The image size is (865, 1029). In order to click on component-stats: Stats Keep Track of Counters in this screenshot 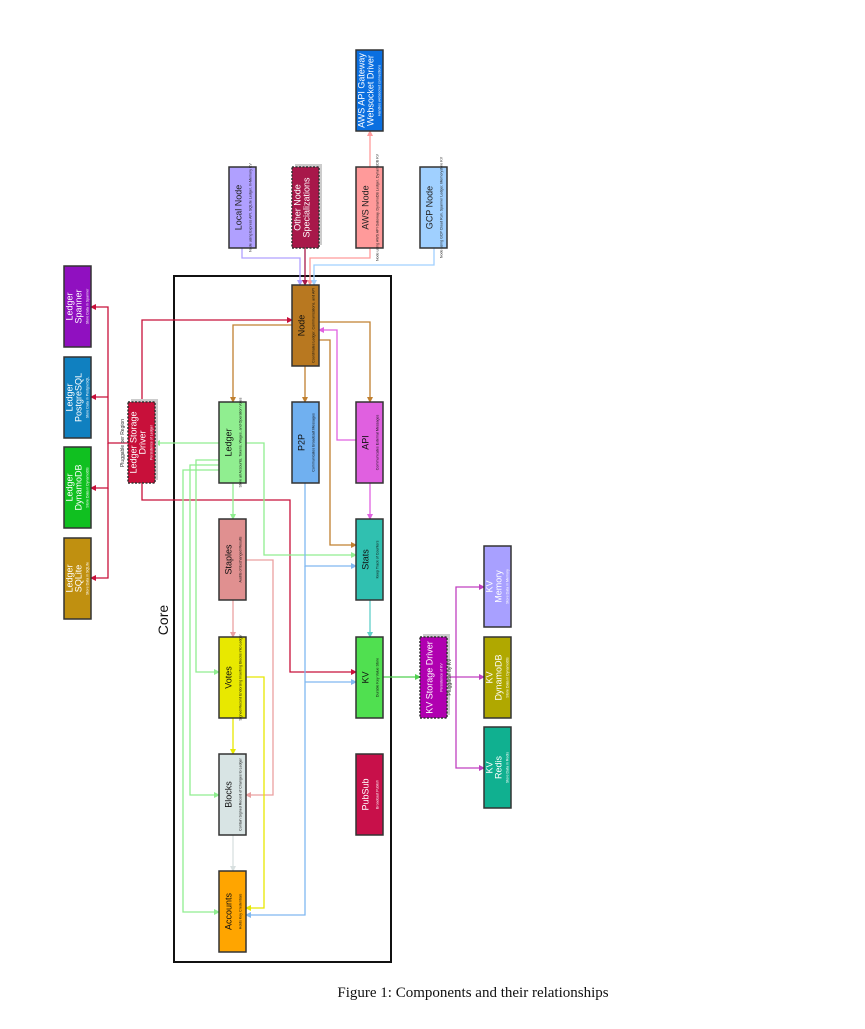, I will do `click(369, 559)`.